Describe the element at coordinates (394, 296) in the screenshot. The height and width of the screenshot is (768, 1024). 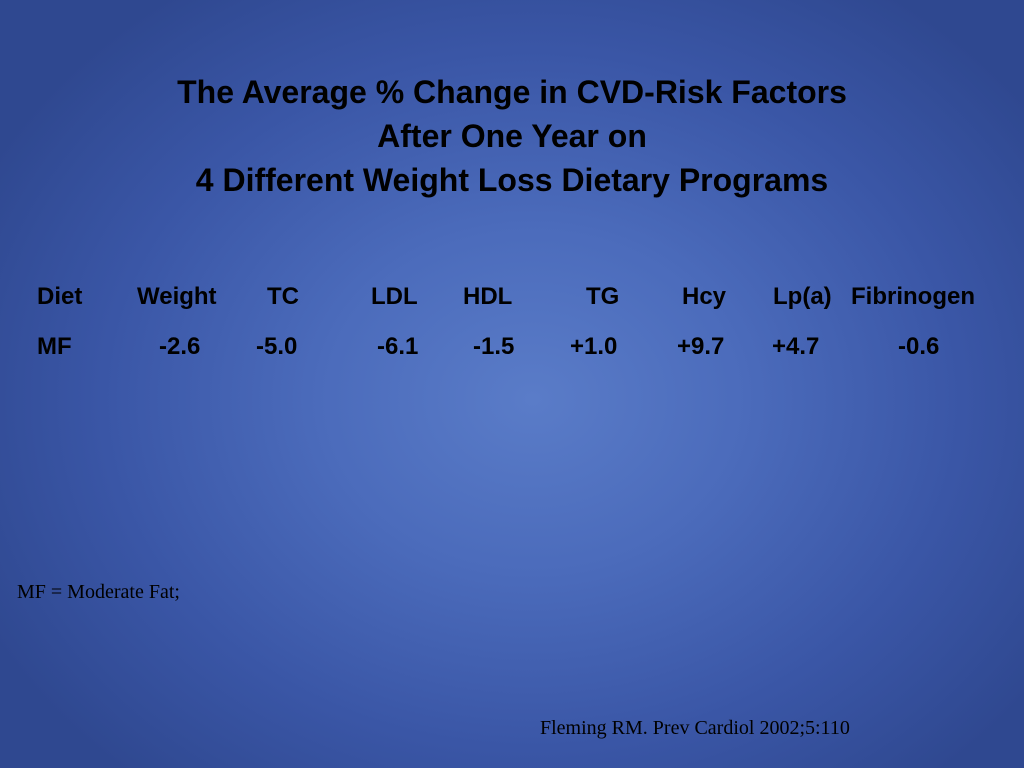
I see `header-ldl: LDL` at that location.